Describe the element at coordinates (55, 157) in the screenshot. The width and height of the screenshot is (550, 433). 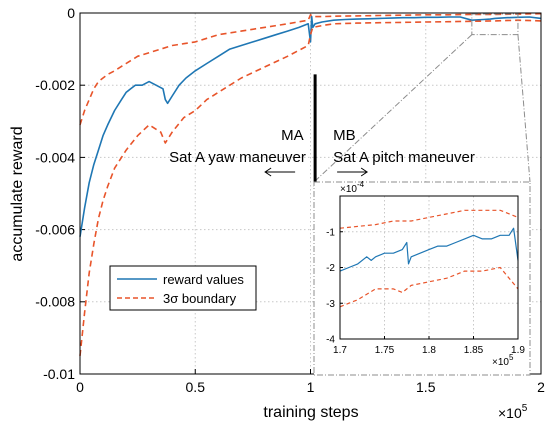
I see `y-tick-label: -0.004` at that location.